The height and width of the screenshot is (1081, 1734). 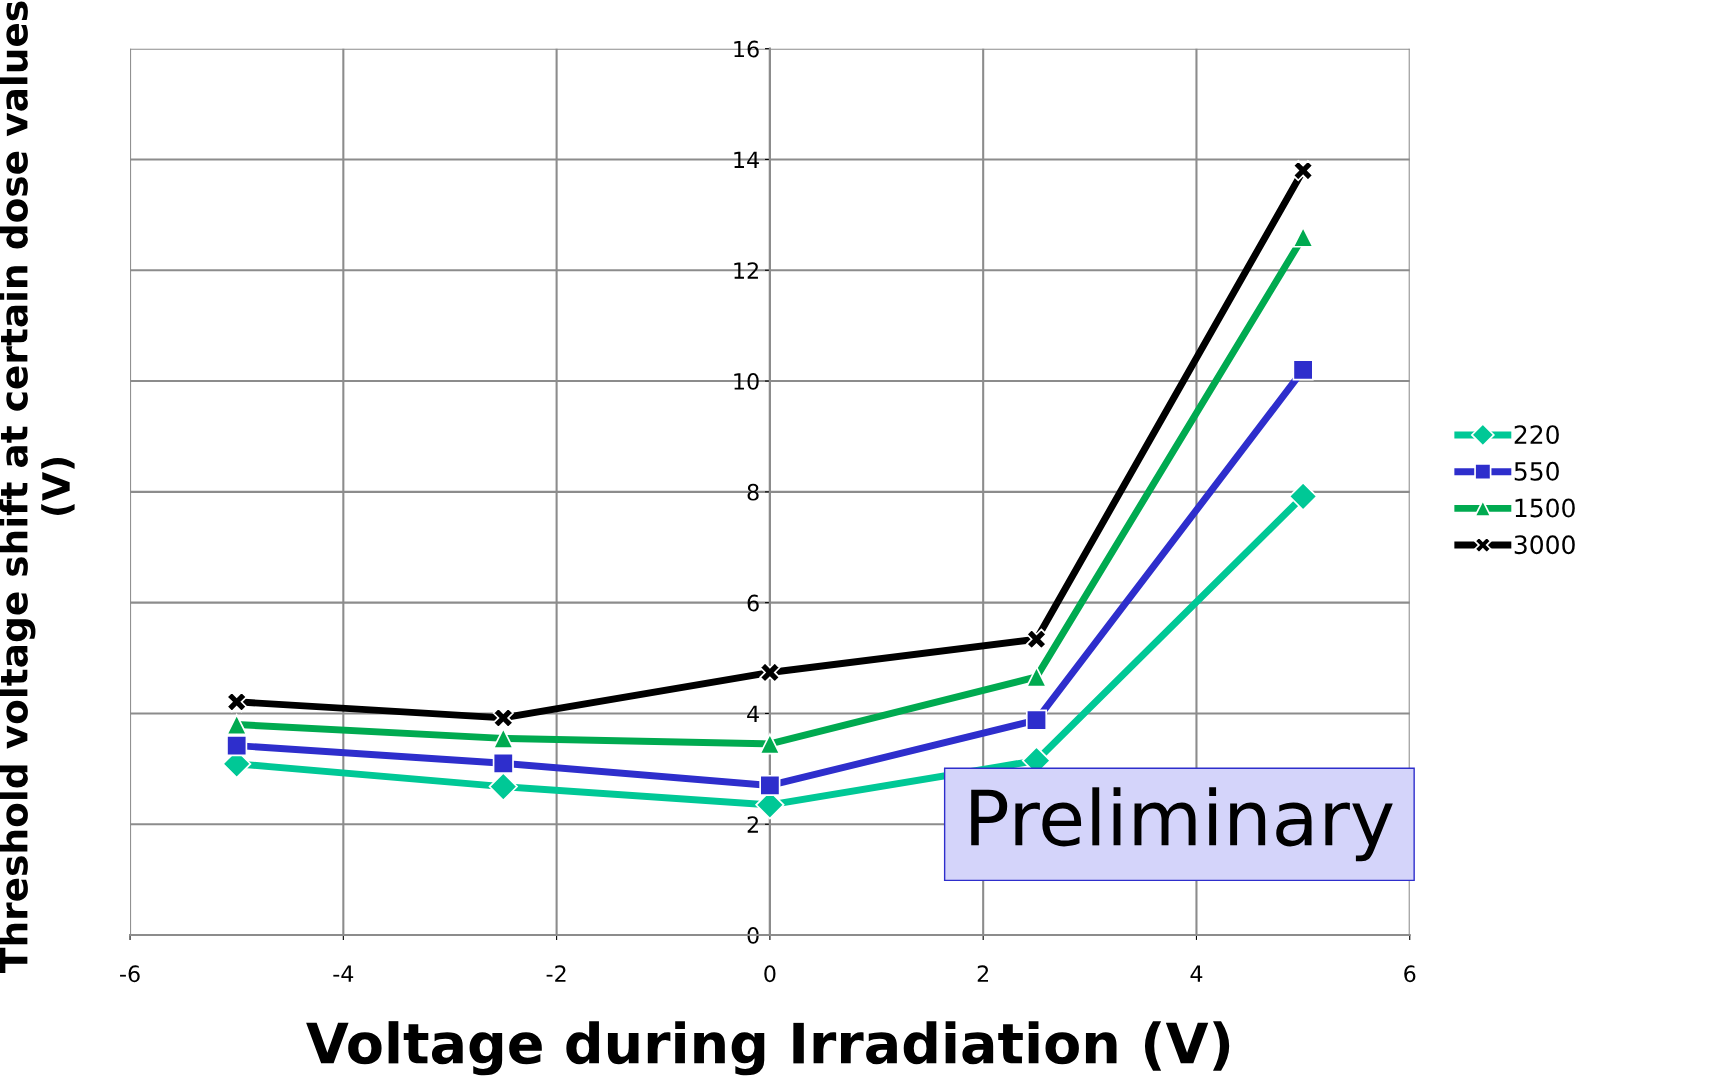 I want to click on legend-label: 3000, so click(x=1544, y=545).